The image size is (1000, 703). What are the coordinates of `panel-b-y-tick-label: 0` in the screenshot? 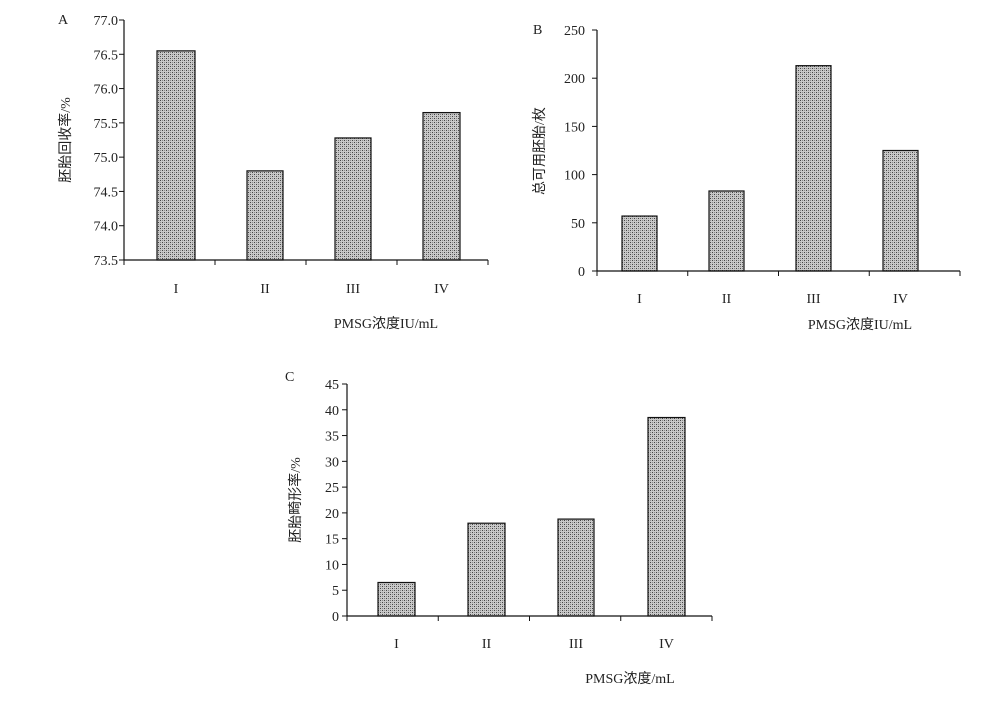 It's located at (581, 272).